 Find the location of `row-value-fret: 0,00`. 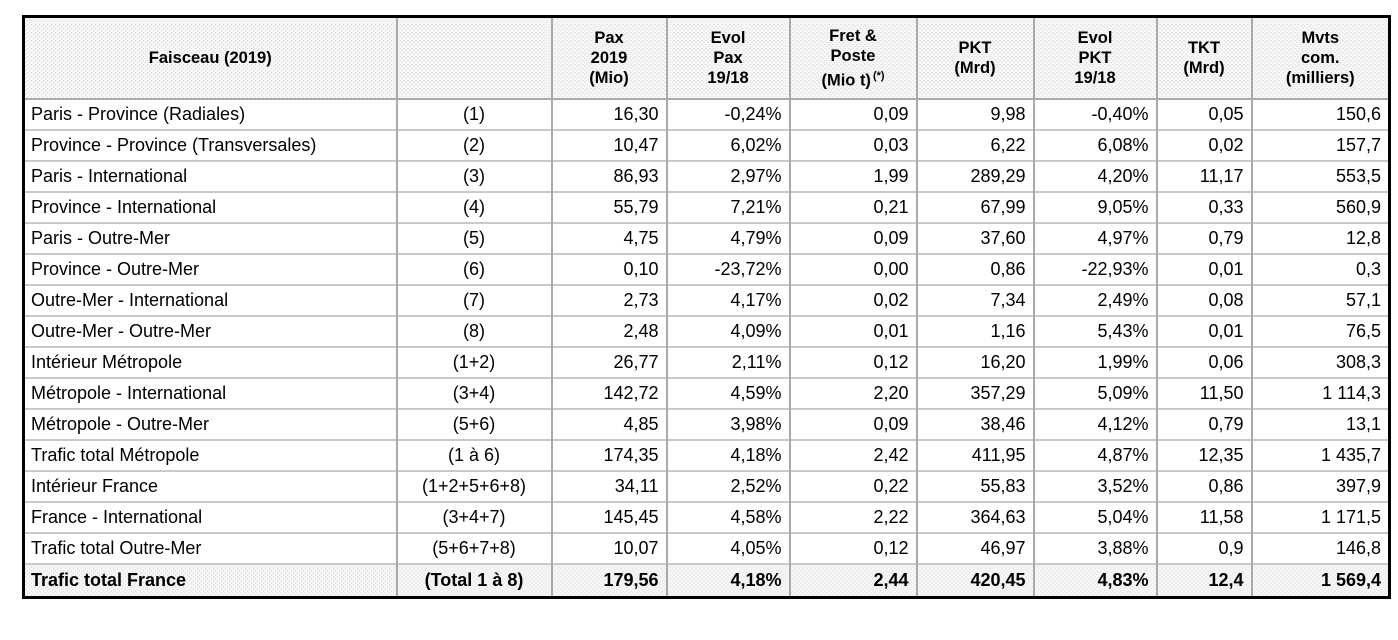

row-value-fret: 0,00 is located at coordinates (852, 268).